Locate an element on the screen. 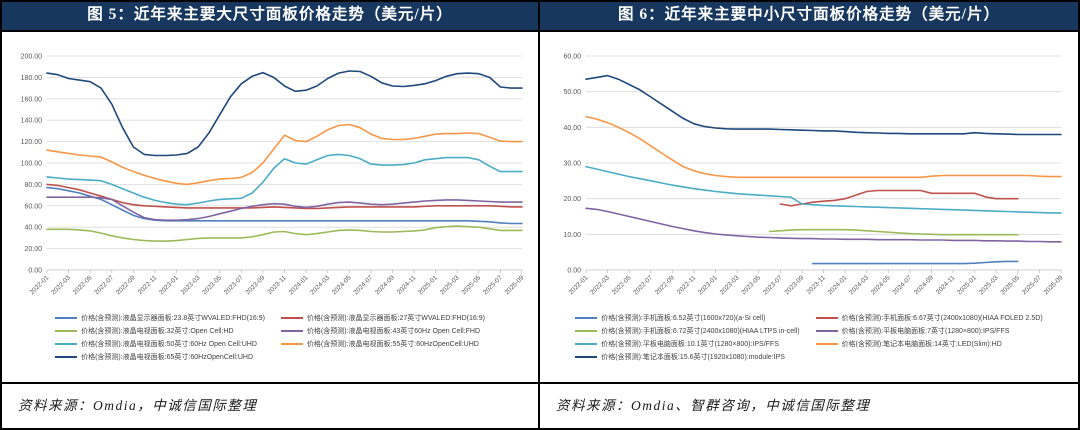 Image resolution: width=1080 pixels, height=430 pixels. legend-label: 价格(含预测):液晶电视面板:50英寸:60Hz Open Cell:UHD is located at coordinates (169, 344).